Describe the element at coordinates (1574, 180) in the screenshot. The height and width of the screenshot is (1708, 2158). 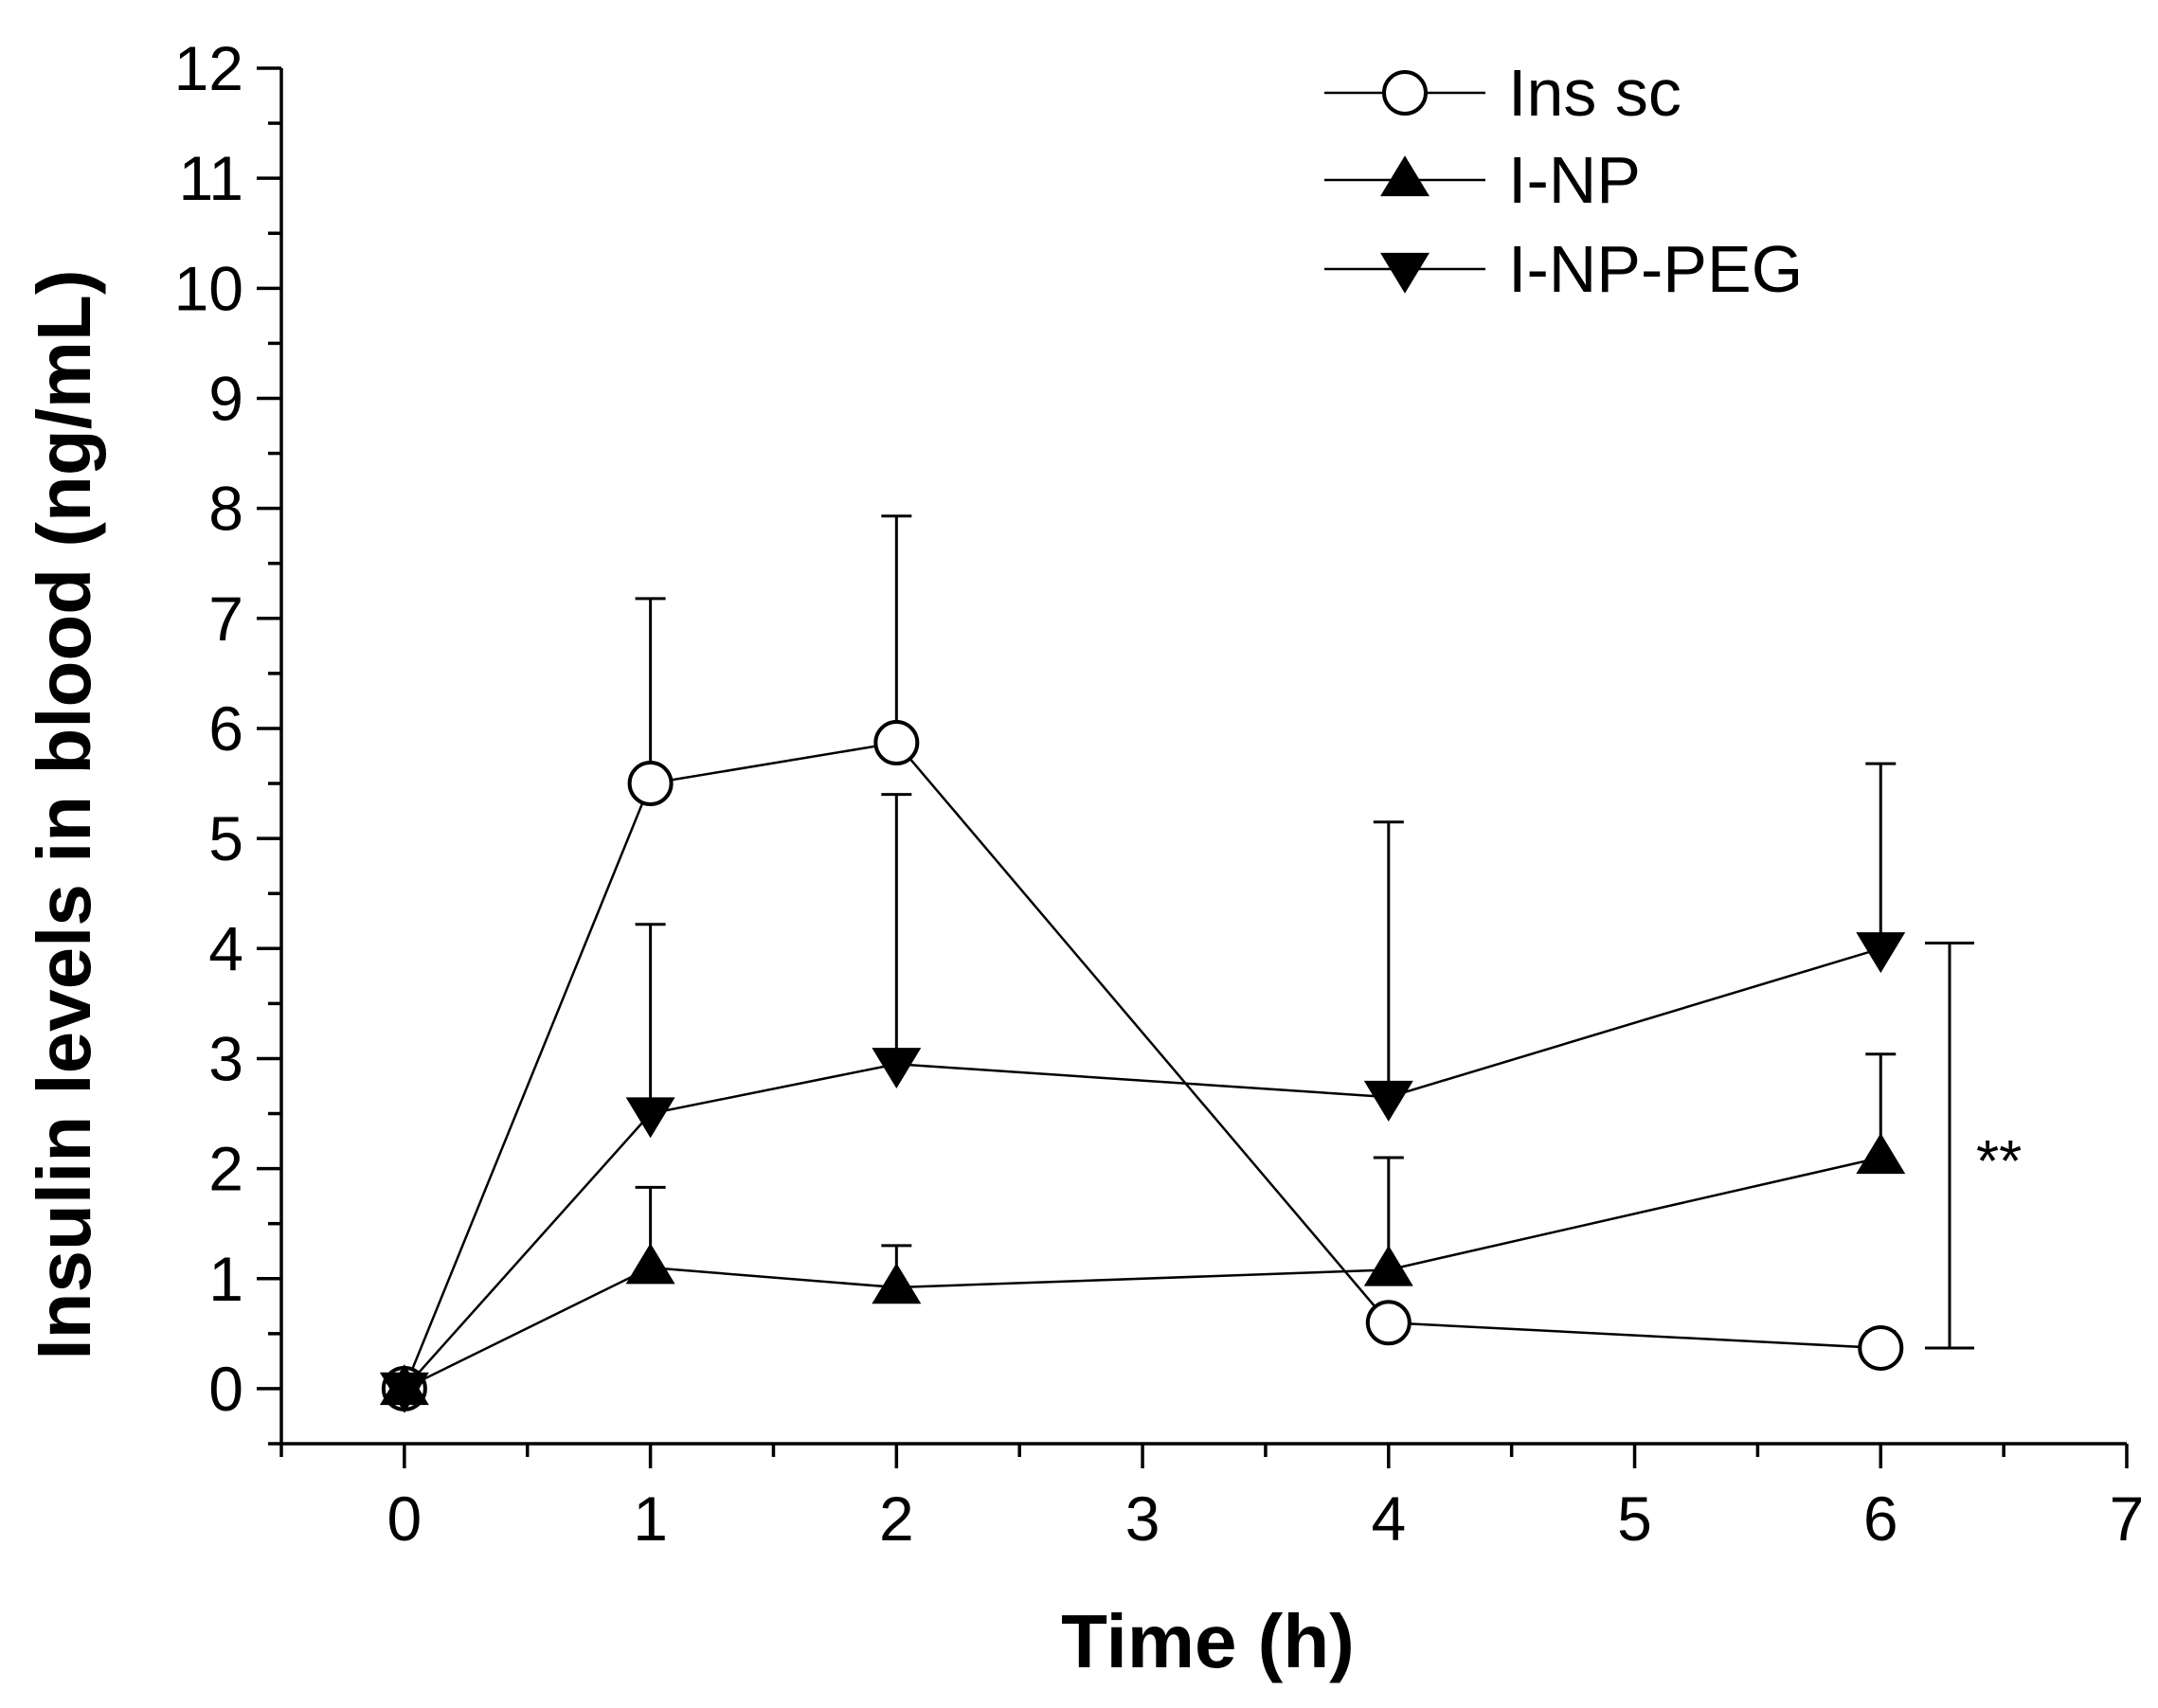
I see `legend-label: I-NP` at that location.